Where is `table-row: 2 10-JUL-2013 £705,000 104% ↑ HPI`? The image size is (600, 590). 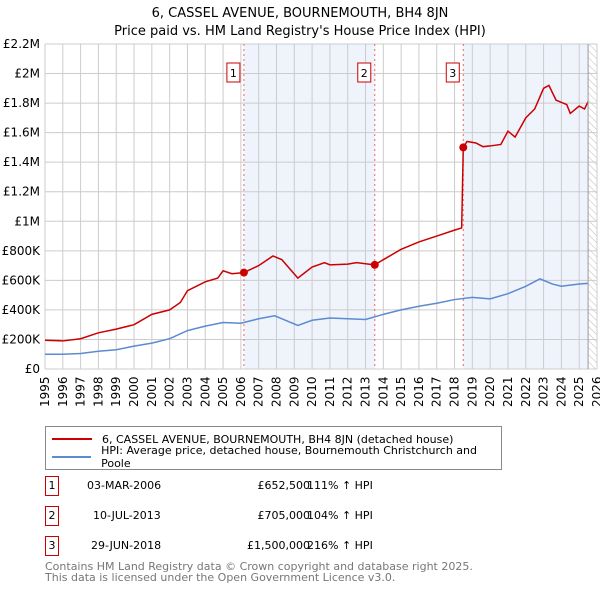 table-row: 2 10-JUL-2013 £705,000 104% ↑ HPI is located at coordinates (255, 516).